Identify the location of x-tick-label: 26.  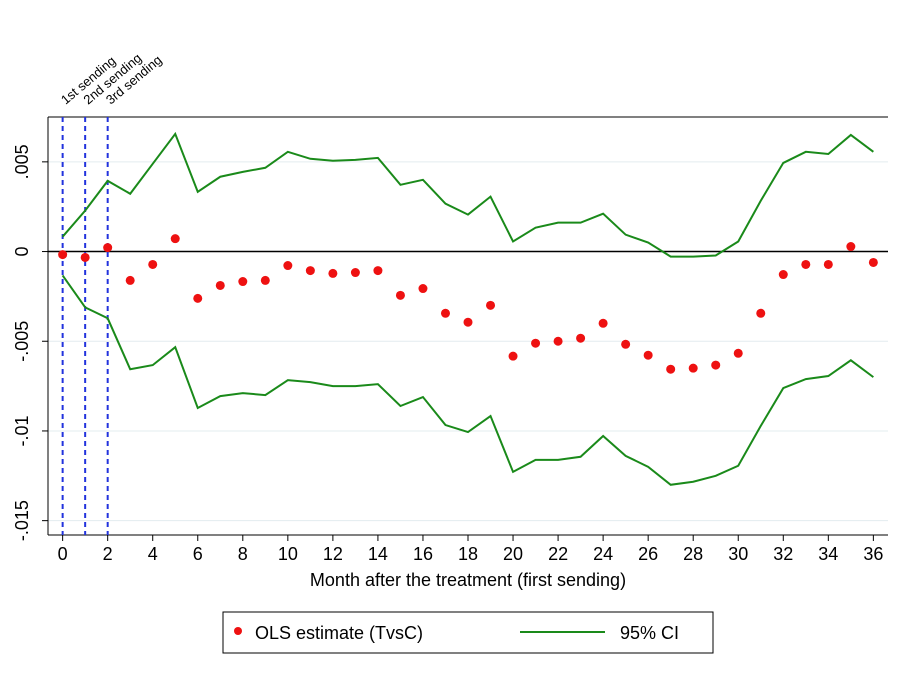
(648, 554).